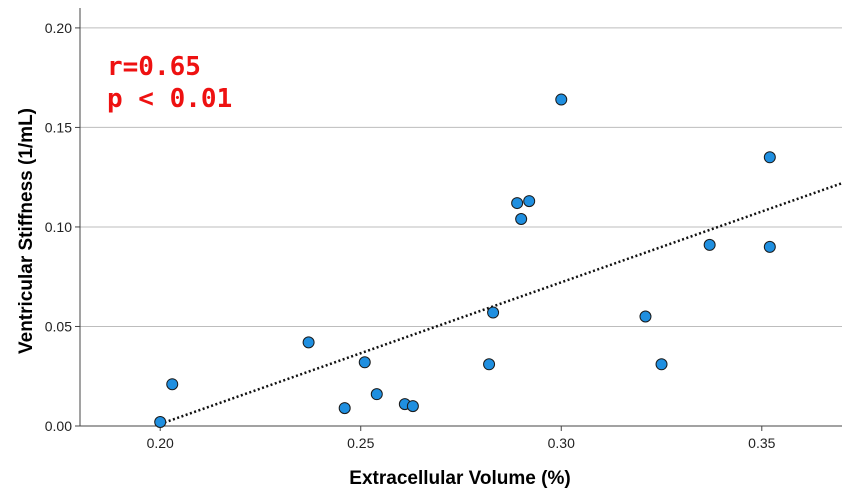 This screenshot has height=503, width=853. I want to click on x-tick-label: 0.30, so click(561, 443).